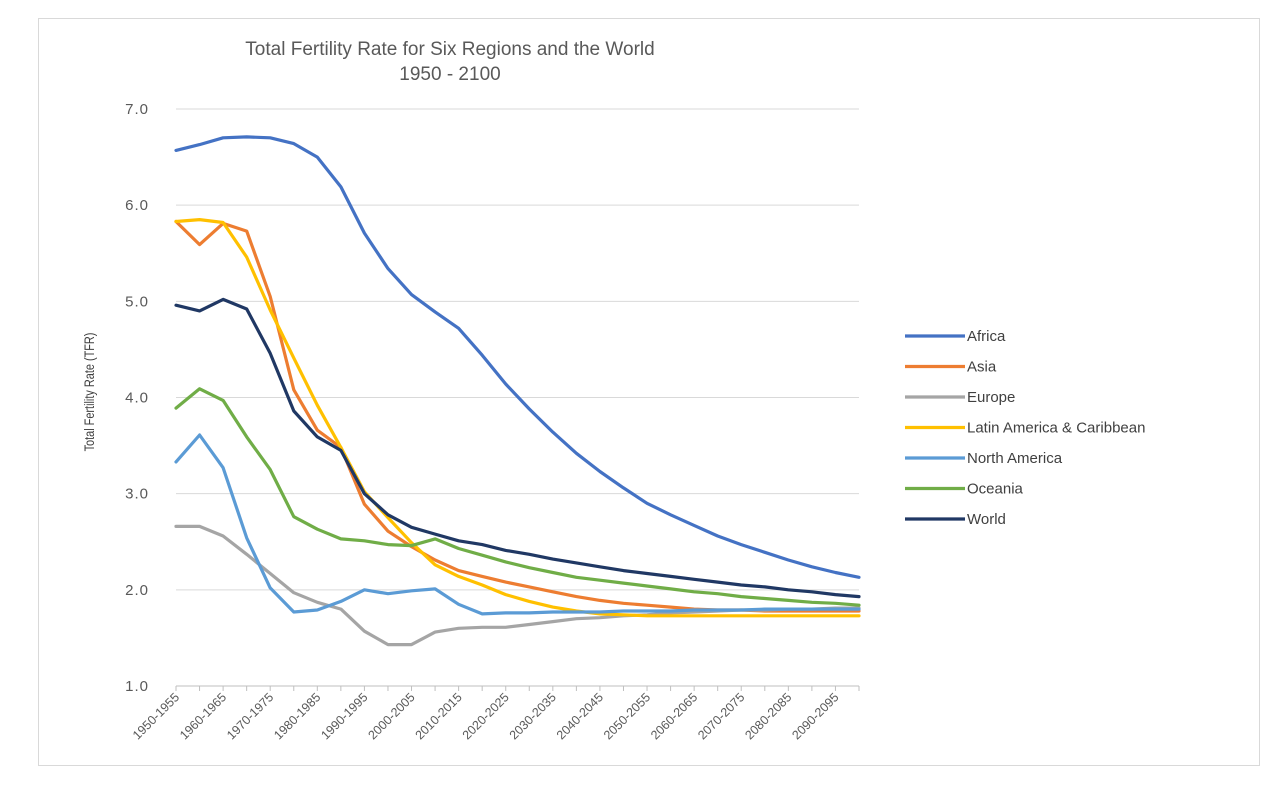 This screenshot has width=1280, height=789. What do you see at coordinates (533, 716) in the screenshot?
I see `x-tick-label: 2030-2035` at bounding box center [533, 716].